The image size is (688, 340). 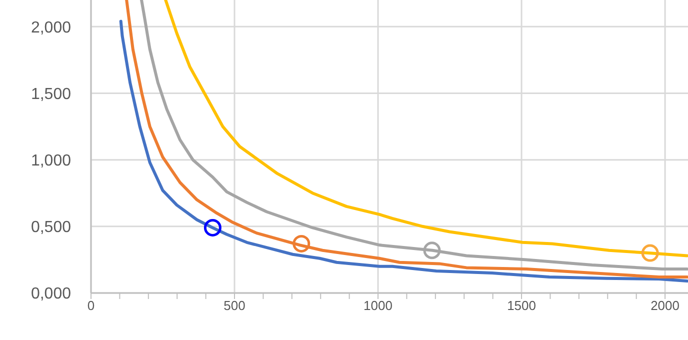 I want to click on x-tick-label: 500, so click(x=235, y=306).